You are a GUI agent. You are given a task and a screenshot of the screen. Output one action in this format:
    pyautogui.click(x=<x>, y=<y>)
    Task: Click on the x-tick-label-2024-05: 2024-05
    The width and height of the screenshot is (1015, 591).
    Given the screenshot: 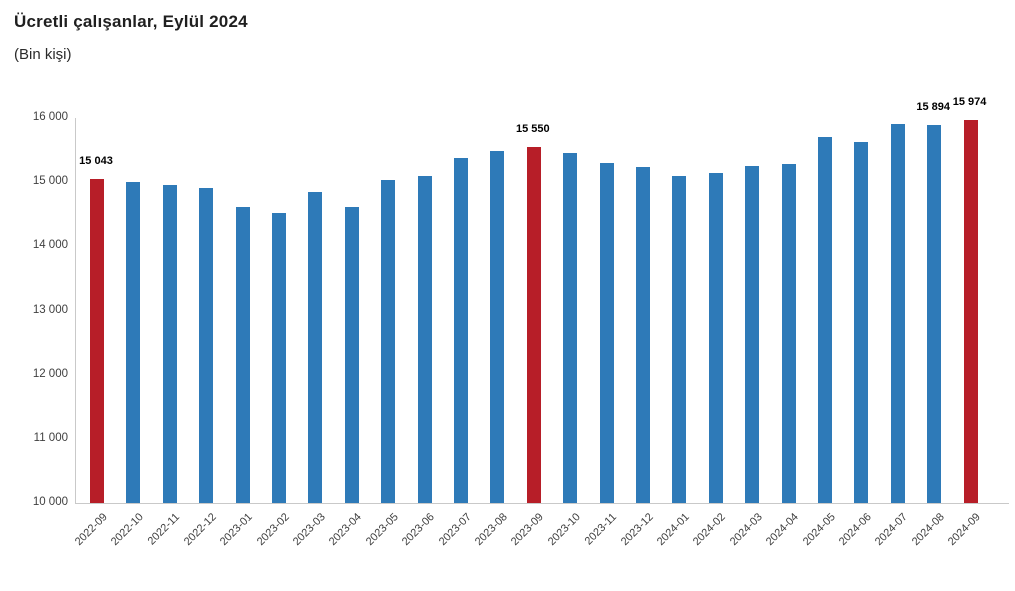 What is the action you would take?
    pyautogui.click(x=819, y=530)
    